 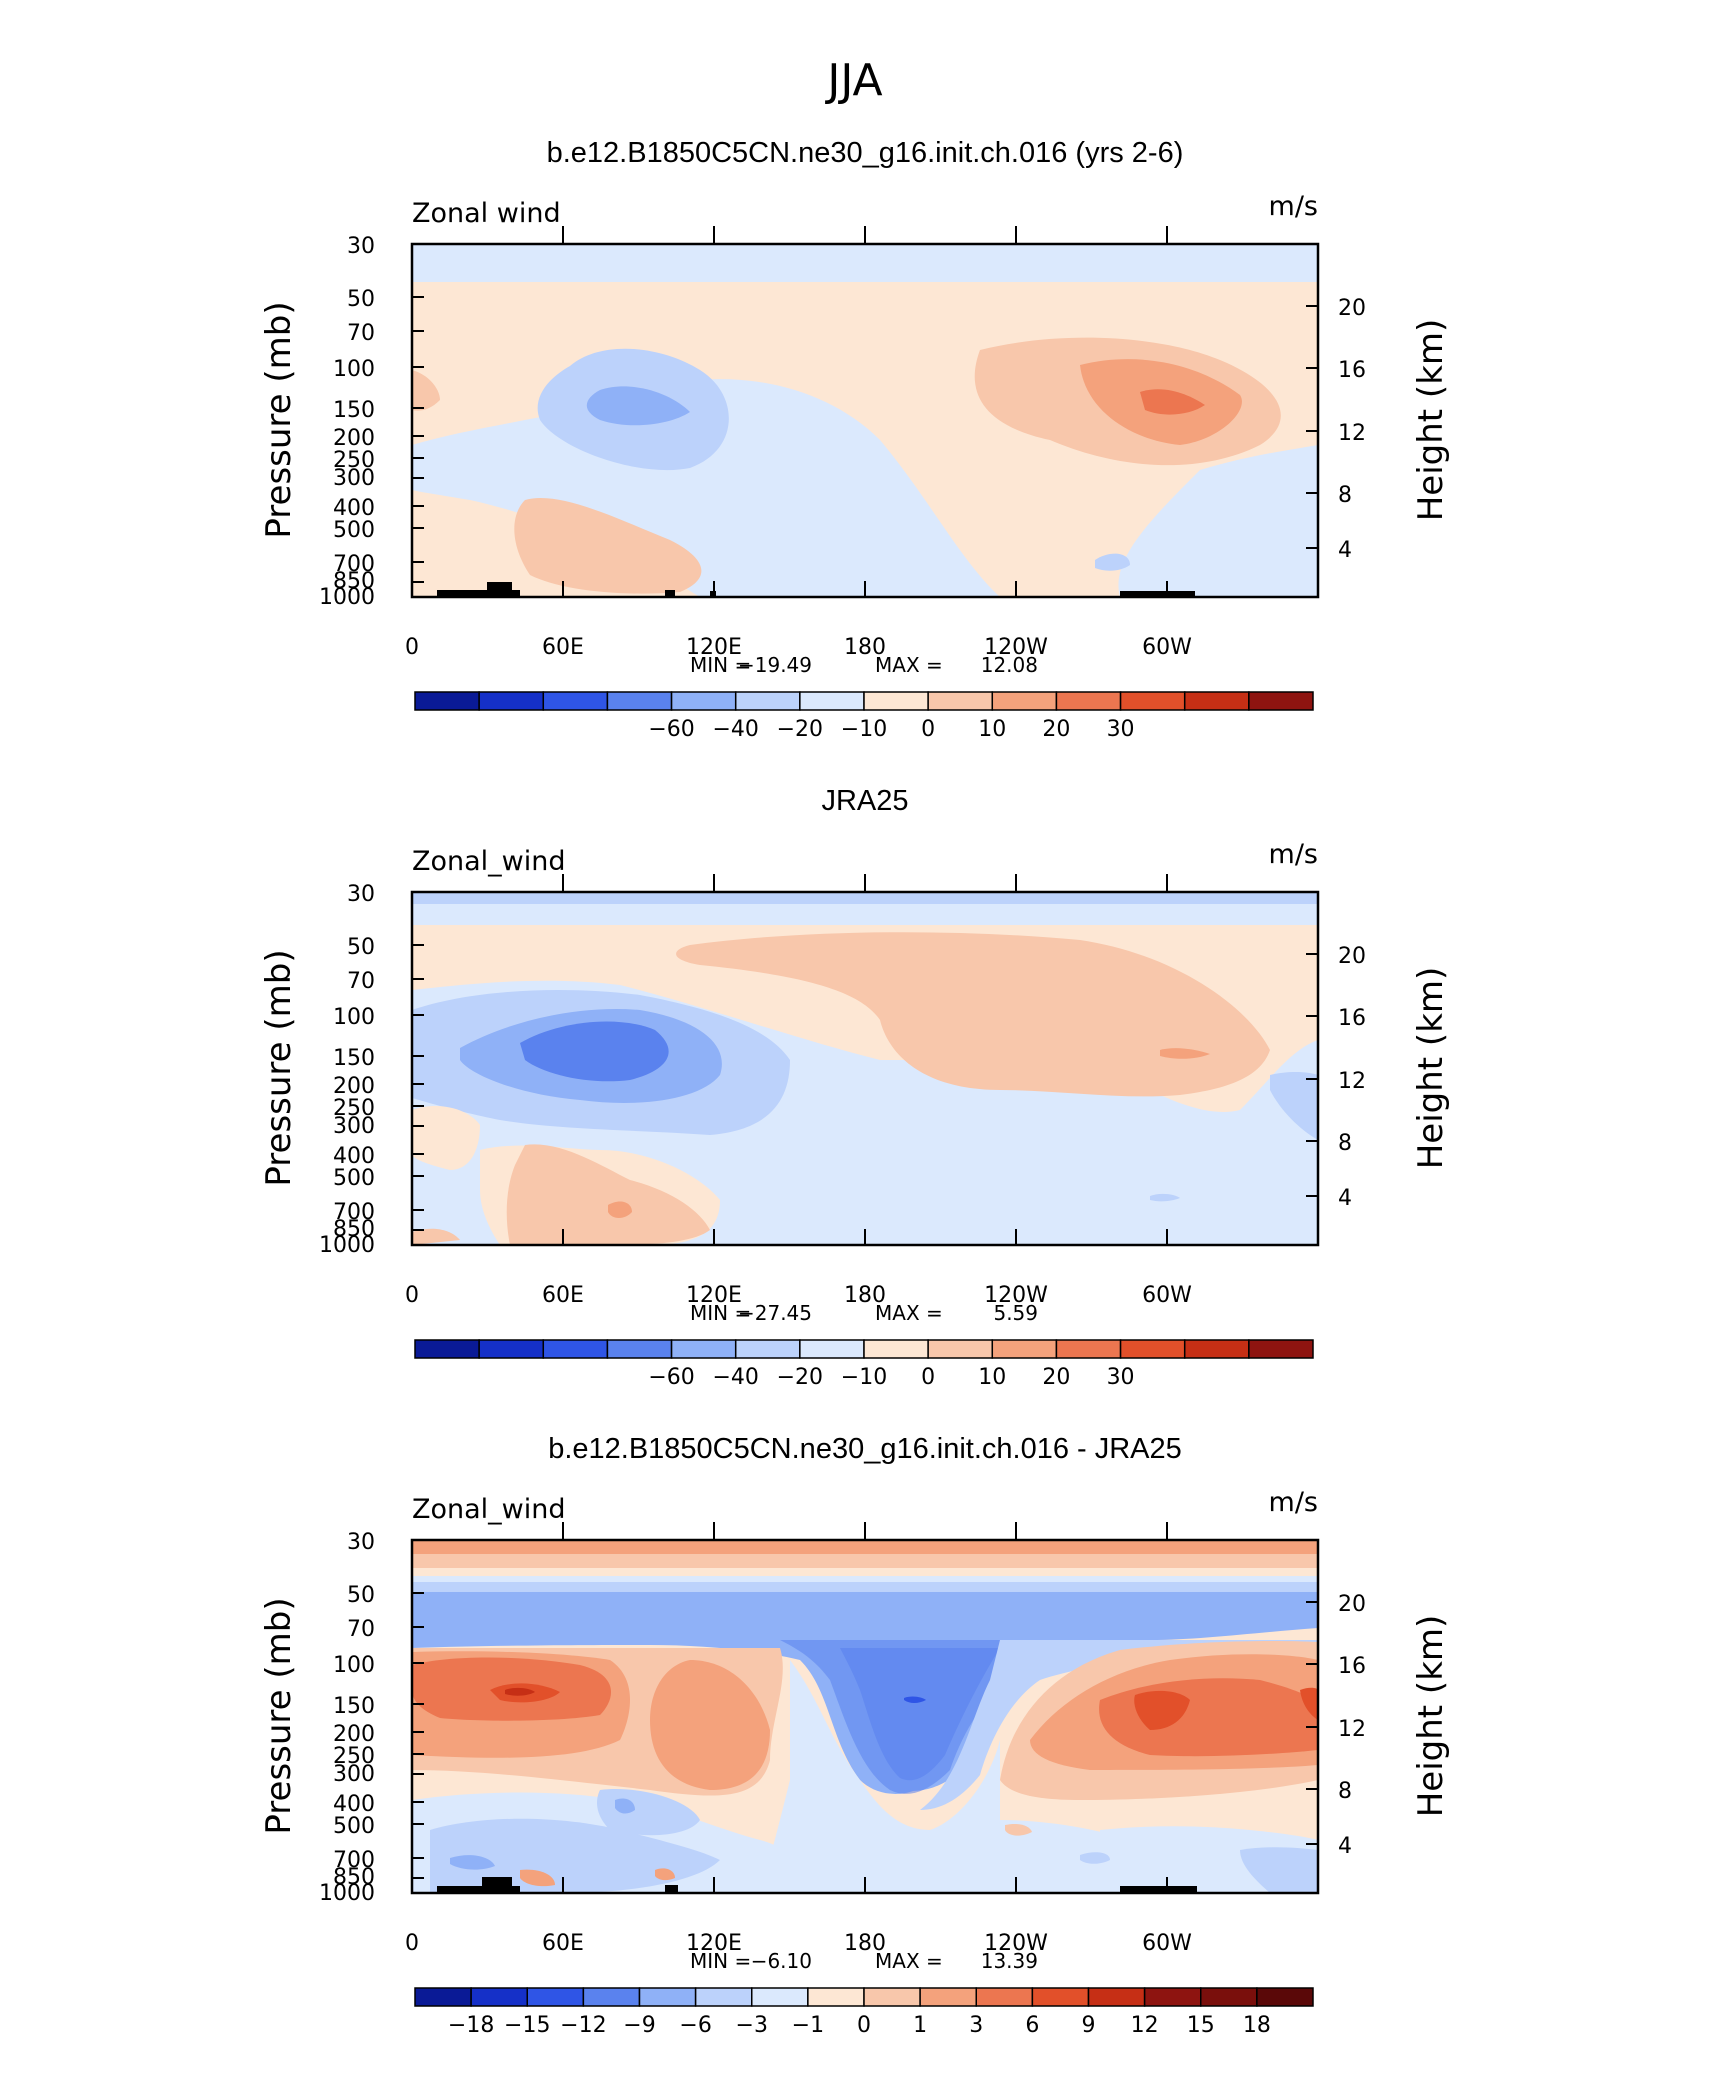 I want to click on x-tick-label: 60W, so click(x=1167, y=1295).